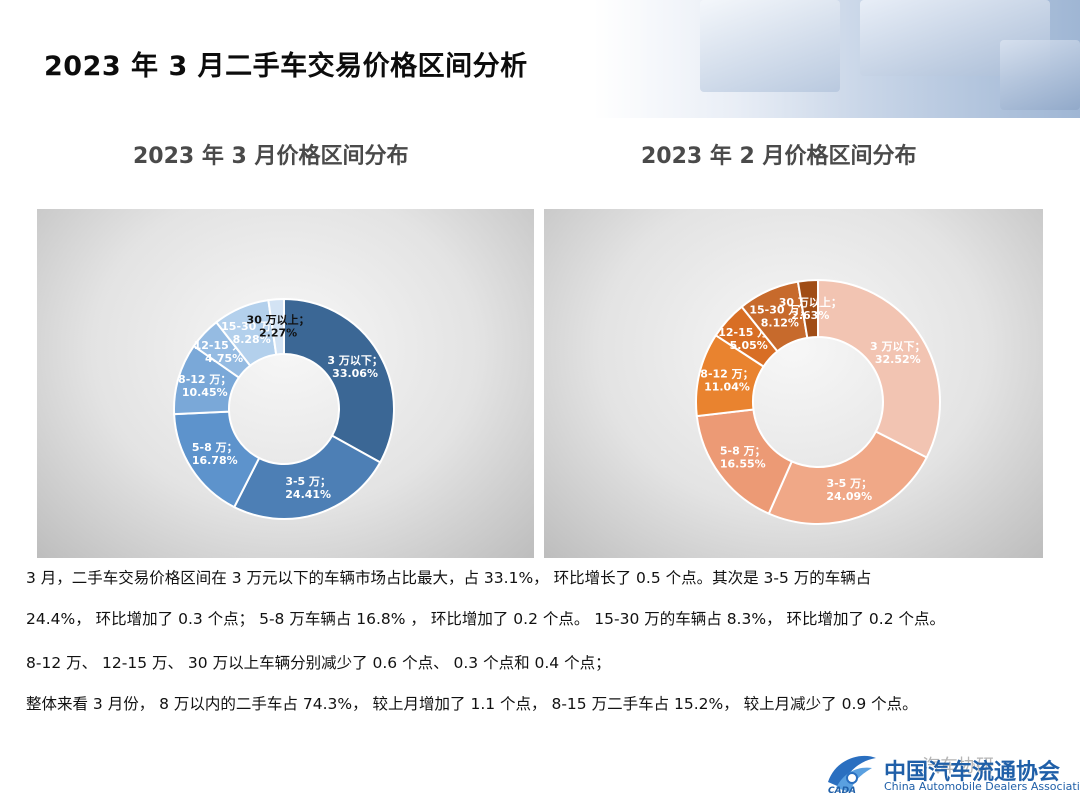  Describe the element at coordinates (842, 791) in the screenshot. I see `logo-abbreviation: CADA` at that location.